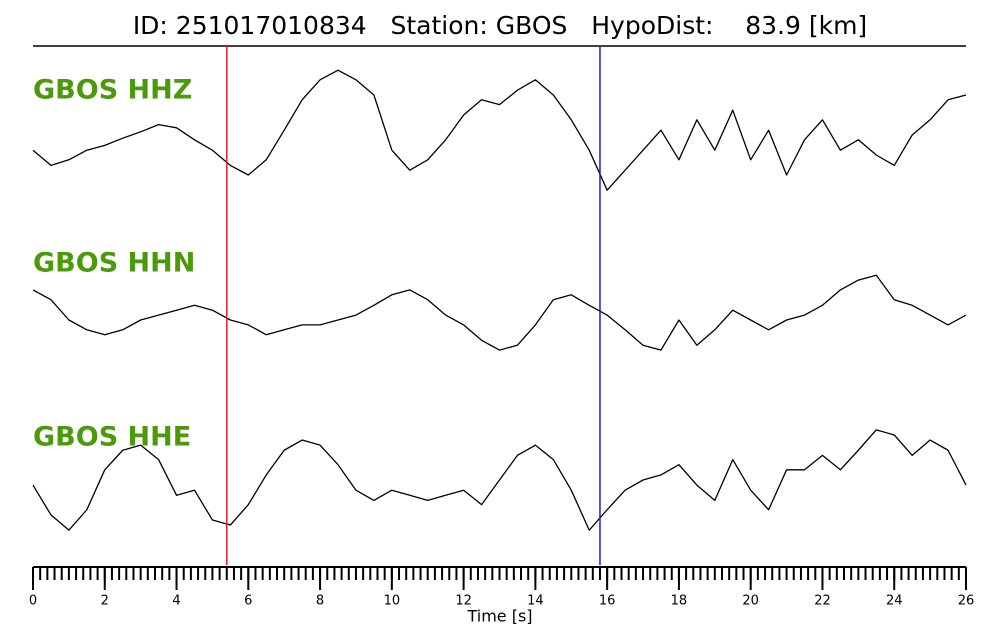  What do you see at coordinates (112, 437) in the screenshot?
I see `trace-label: GBOS HHE` at bounding box center [112, 437].